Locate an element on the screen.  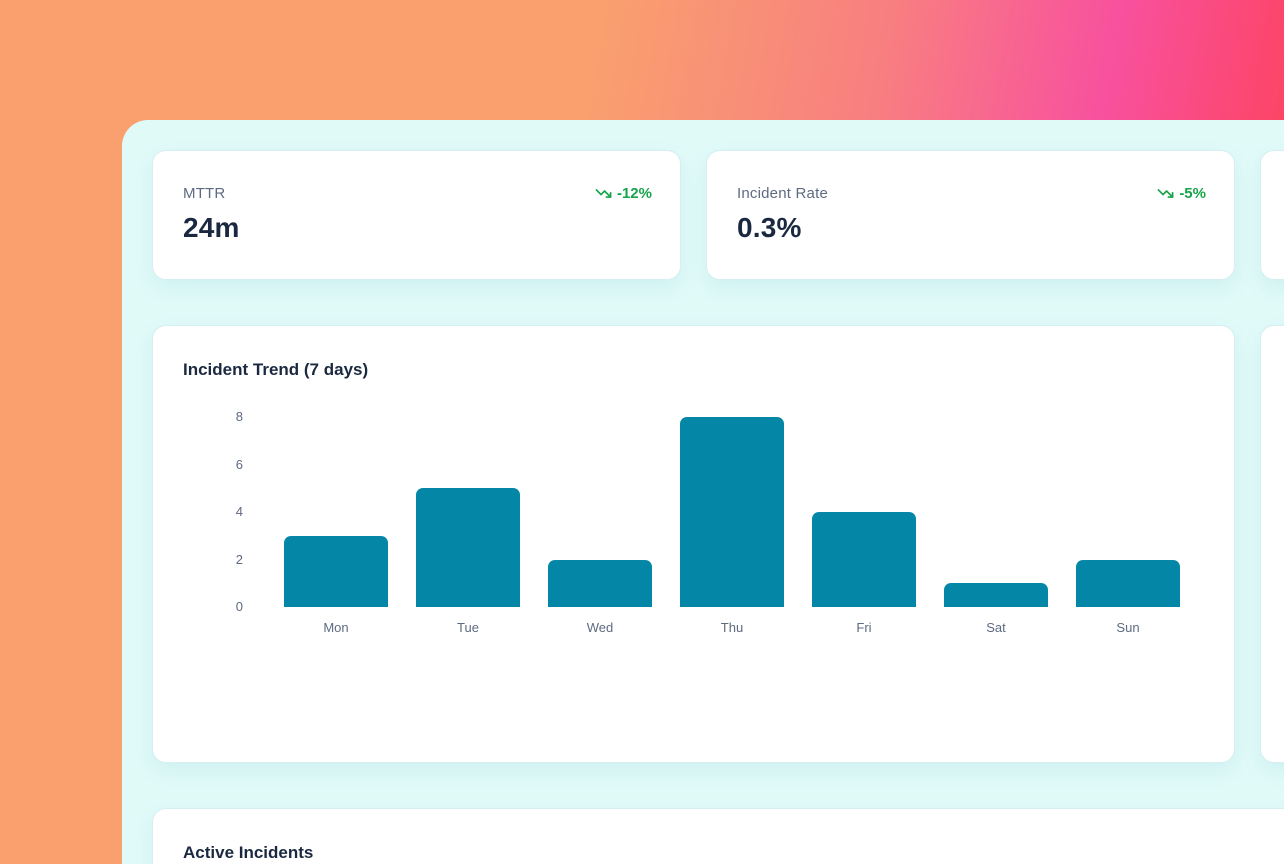
chart-bar-wed is located at coordinates (600, 583).